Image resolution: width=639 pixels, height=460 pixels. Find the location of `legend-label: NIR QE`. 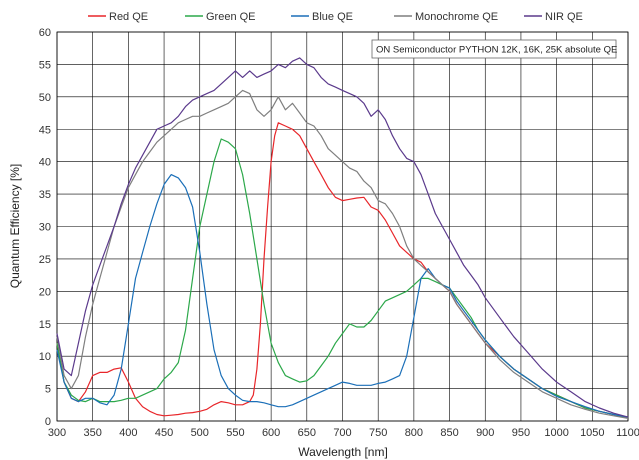

legend-label: NIR QE is located at coordinates (564, 17).